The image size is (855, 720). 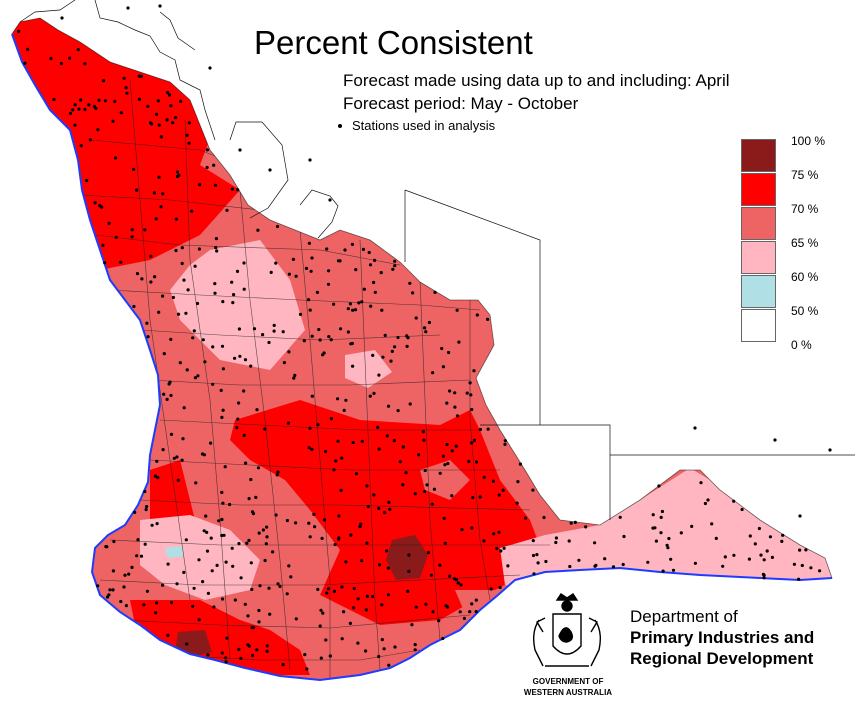 I want to click on department-line1: Department of, so click(x=684, y=616).